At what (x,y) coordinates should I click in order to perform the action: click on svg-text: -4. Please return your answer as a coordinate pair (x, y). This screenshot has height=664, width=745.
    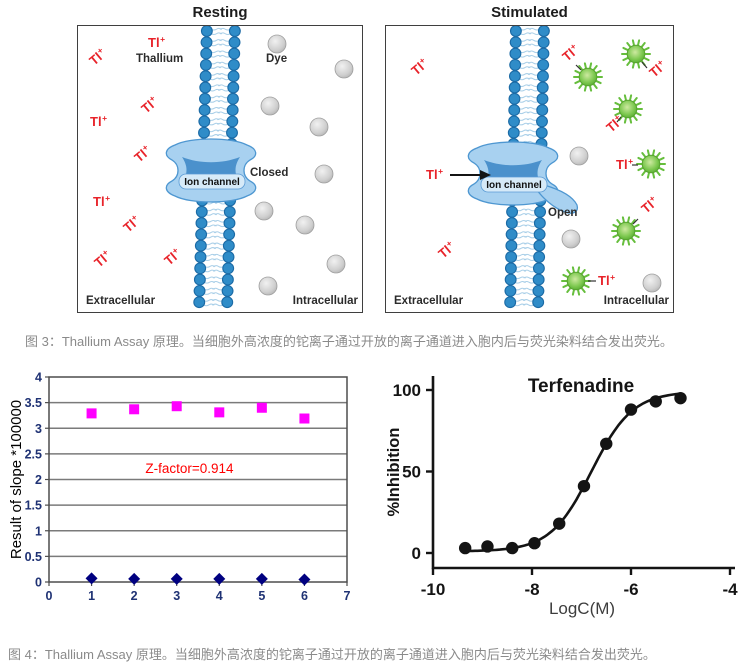
    Looking at the image, I should click on (730, 589).